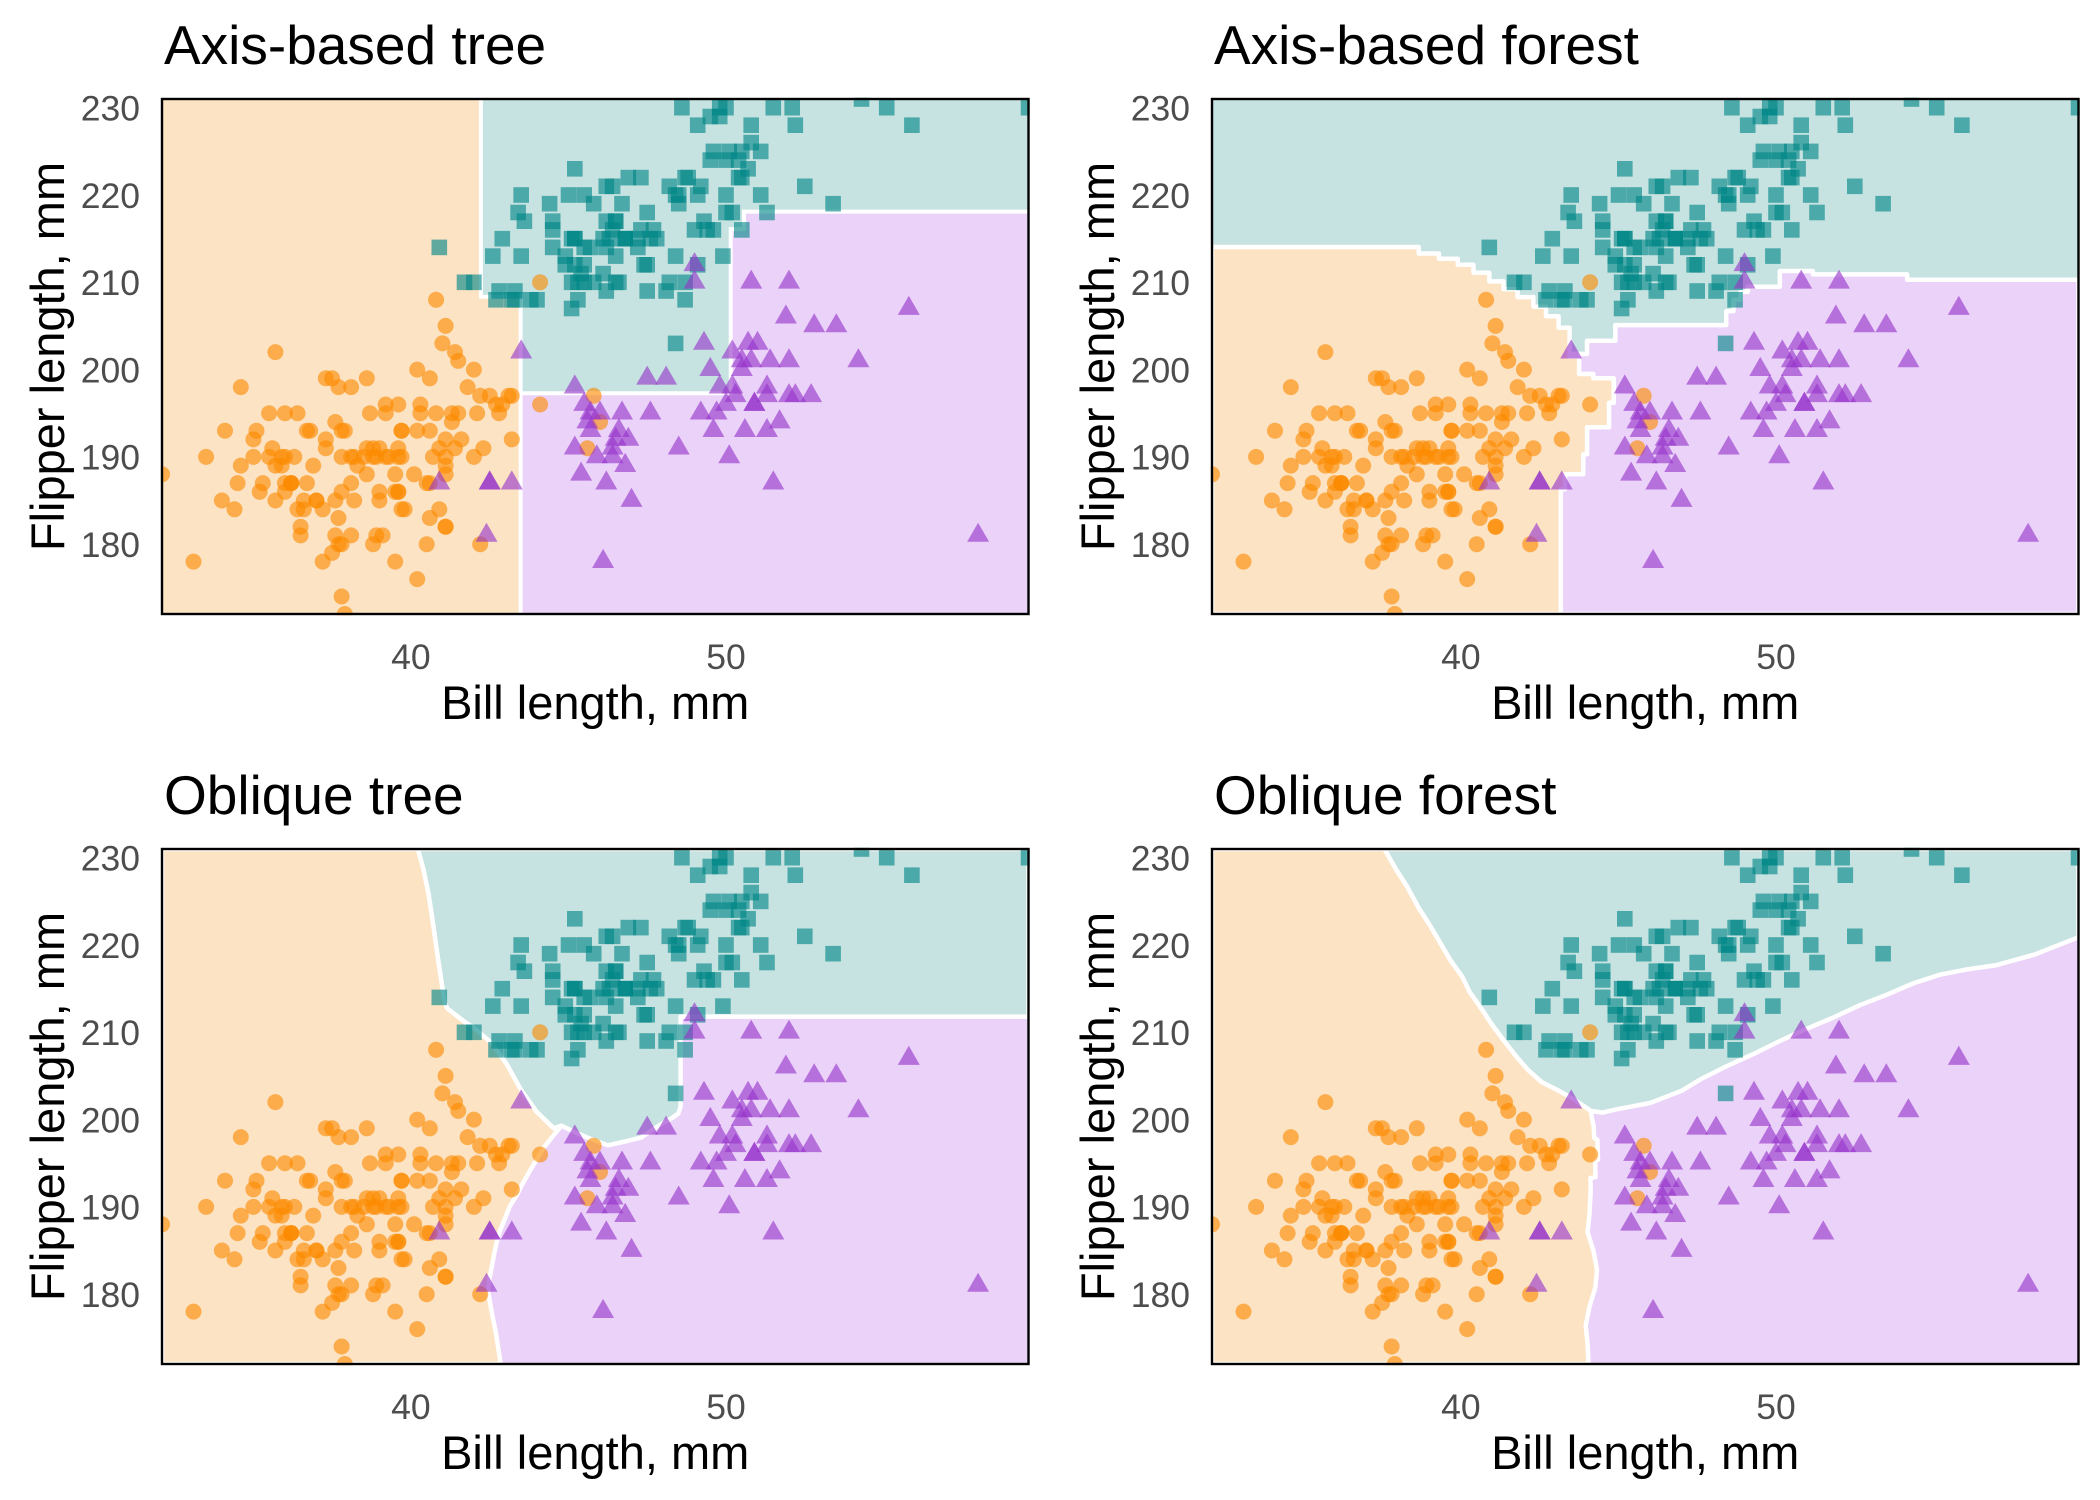 The width and height of the screenshot is (2100, 1500). I want to click on svg-text: Axis-based tree, so click(355, 45).